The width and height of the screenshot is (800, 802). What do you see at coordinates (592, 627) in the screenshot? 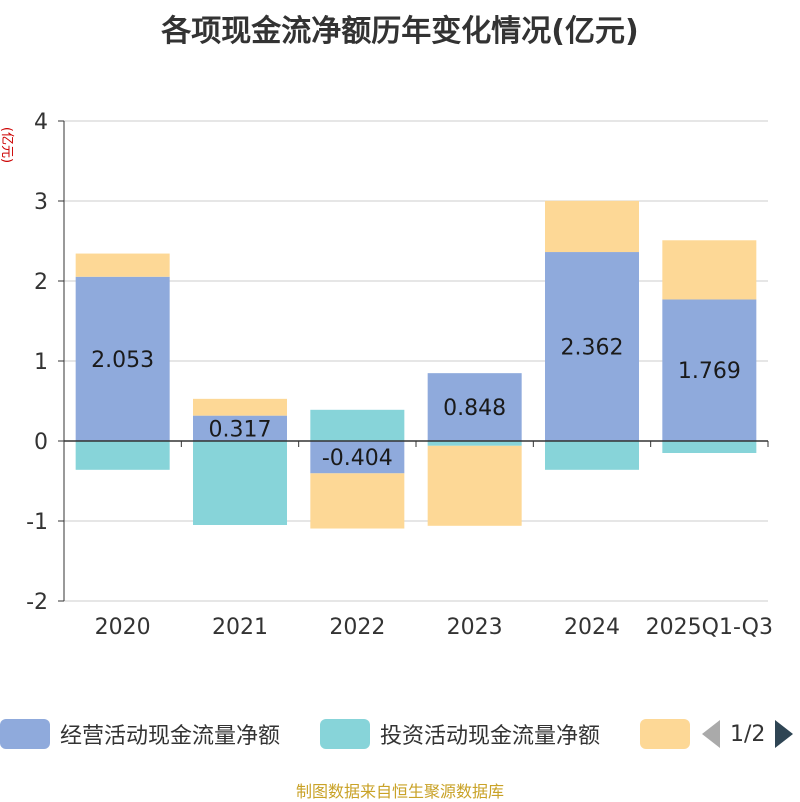
I see `x-tick-label-2024: 2024` at bounding box center [592, 627].